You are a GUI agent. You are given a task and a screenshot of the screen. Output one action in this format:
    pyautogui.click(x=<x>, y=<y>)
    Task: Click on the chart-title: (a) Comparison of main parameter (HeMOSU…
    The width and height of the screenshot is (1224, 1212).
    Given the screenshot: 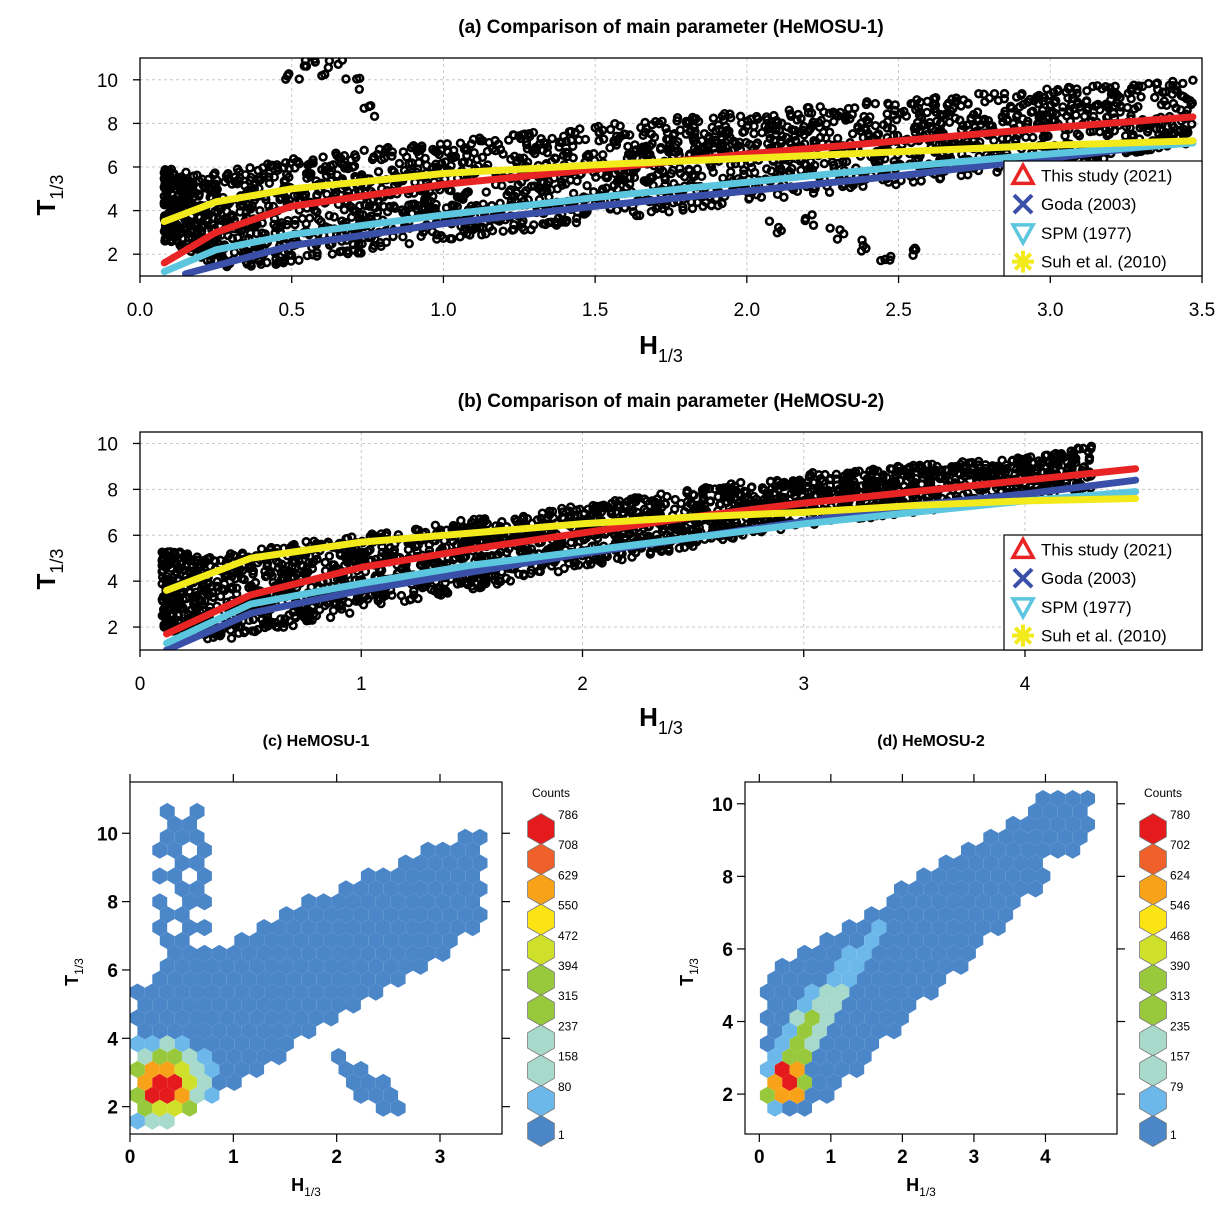 What is the action you would take?
    pyautogui.click(x=670, y=27)
    